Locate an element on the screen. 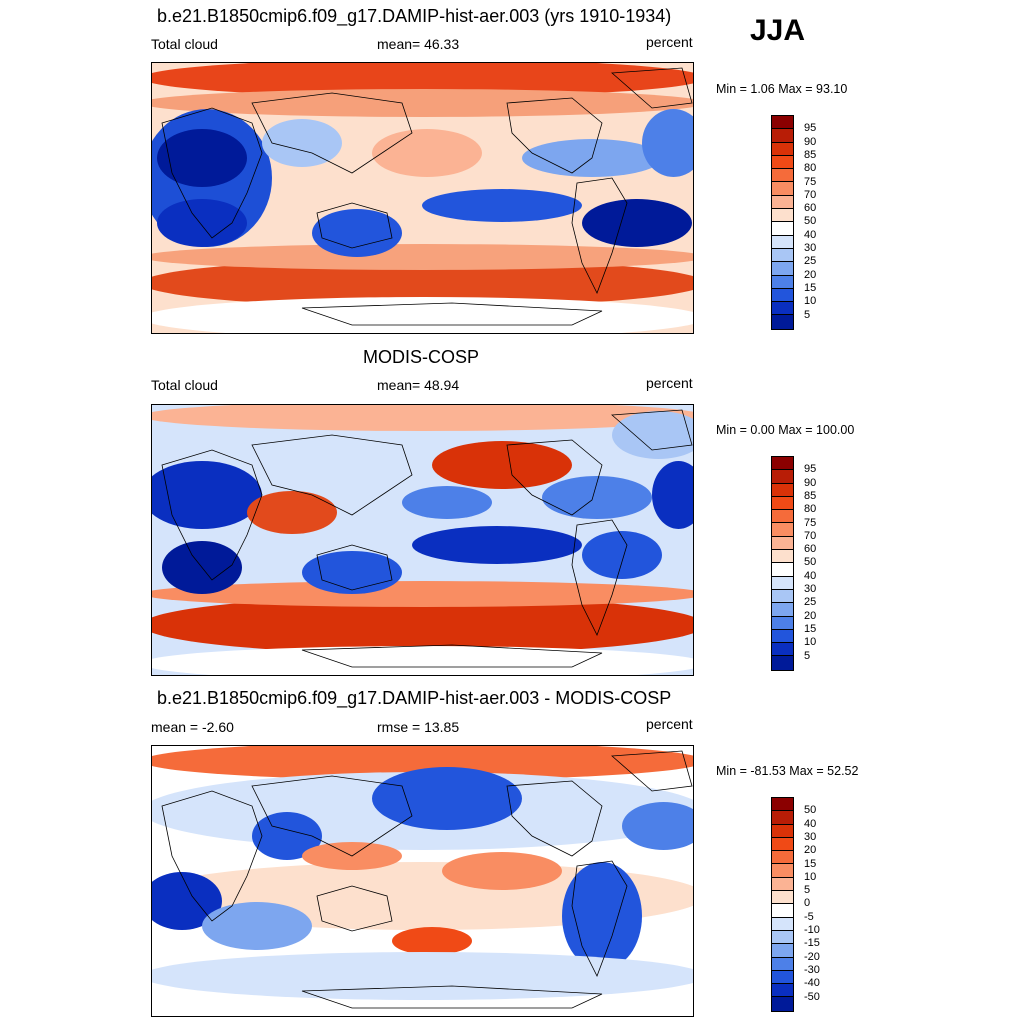 This screenshot has width=1024, height=1024. colorbar-tick-label: -50 is located at coordinates (812, 996).